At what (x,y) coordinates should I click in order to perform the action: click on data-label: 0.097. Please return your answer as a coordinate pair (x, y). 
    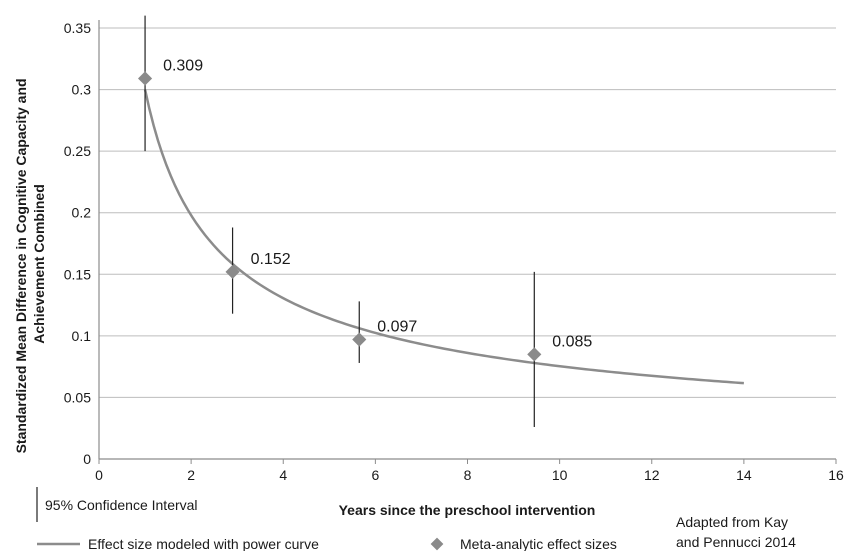
    Looking at the image, I should click on (397, 327).